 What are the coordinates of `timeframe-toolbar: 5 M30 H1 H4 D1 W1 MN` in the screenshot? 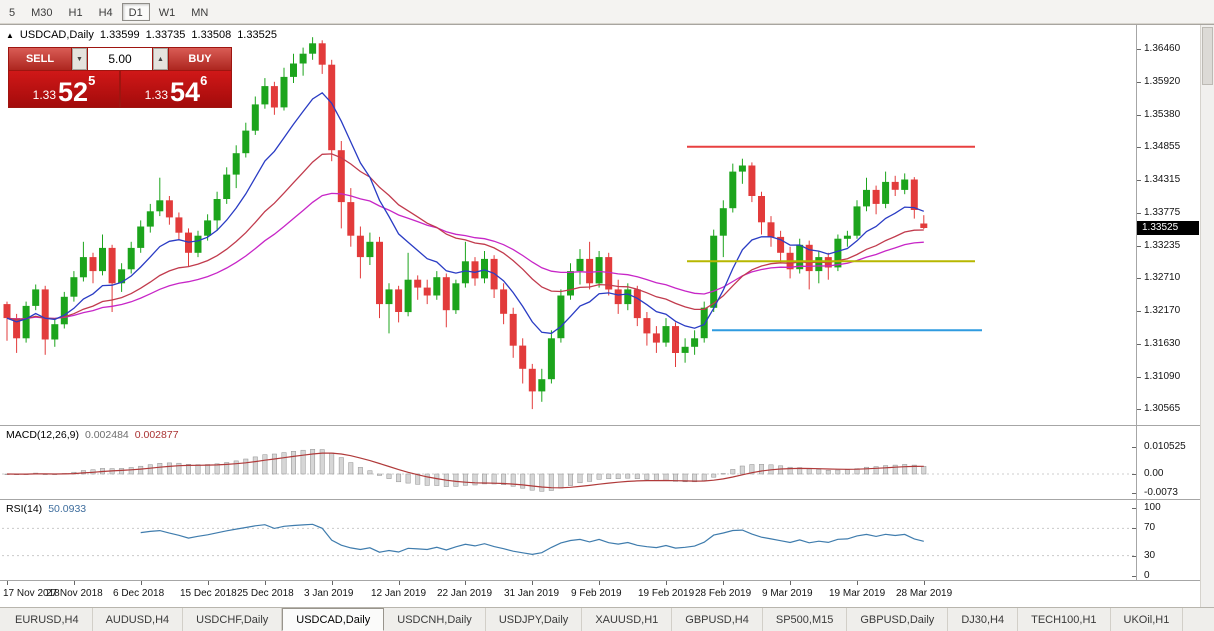 It's located at (607, 12).